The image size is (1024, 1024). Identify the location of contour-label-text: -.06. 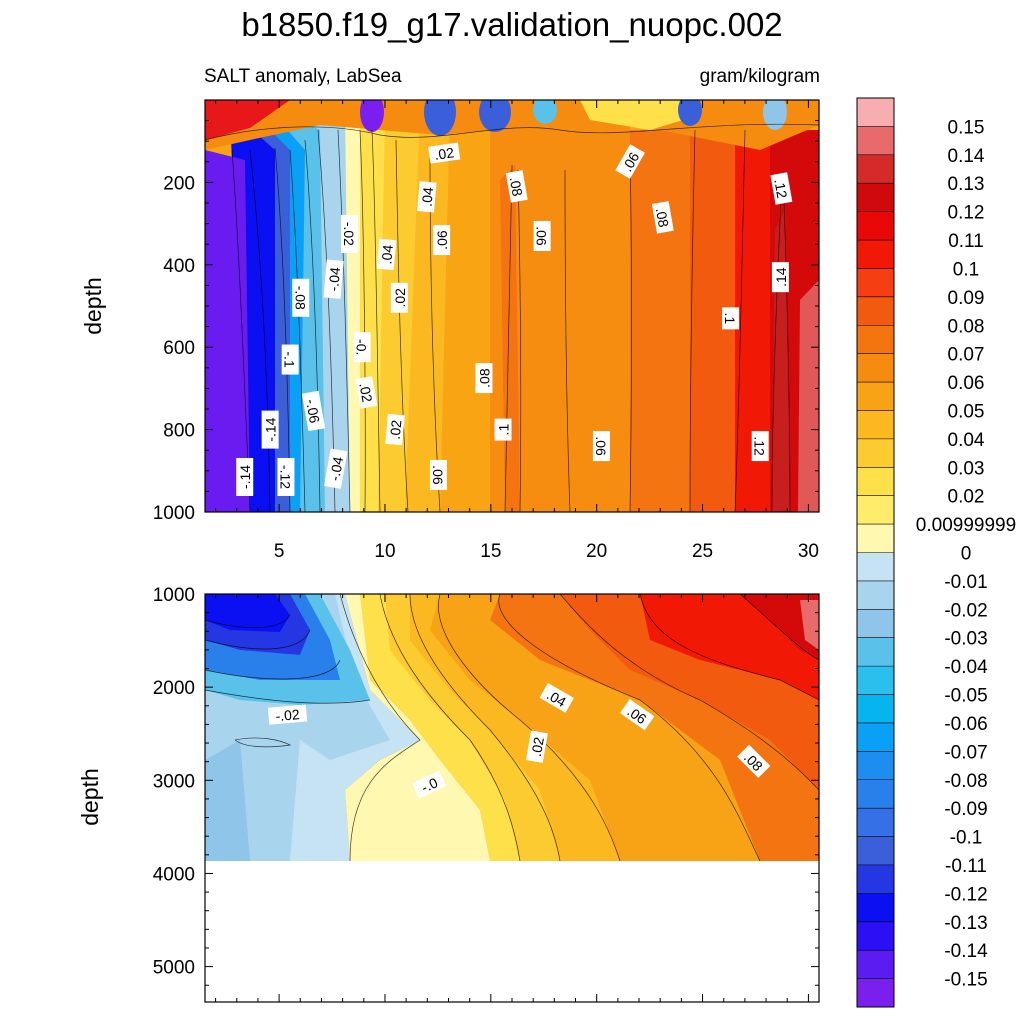
(313, 411).